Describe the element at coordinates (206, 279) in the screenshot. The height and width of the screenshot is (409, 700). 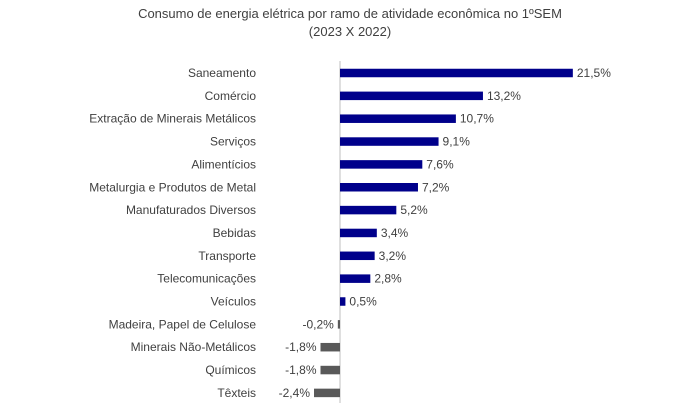
I see `category-label: Telecomunicações` at that location.